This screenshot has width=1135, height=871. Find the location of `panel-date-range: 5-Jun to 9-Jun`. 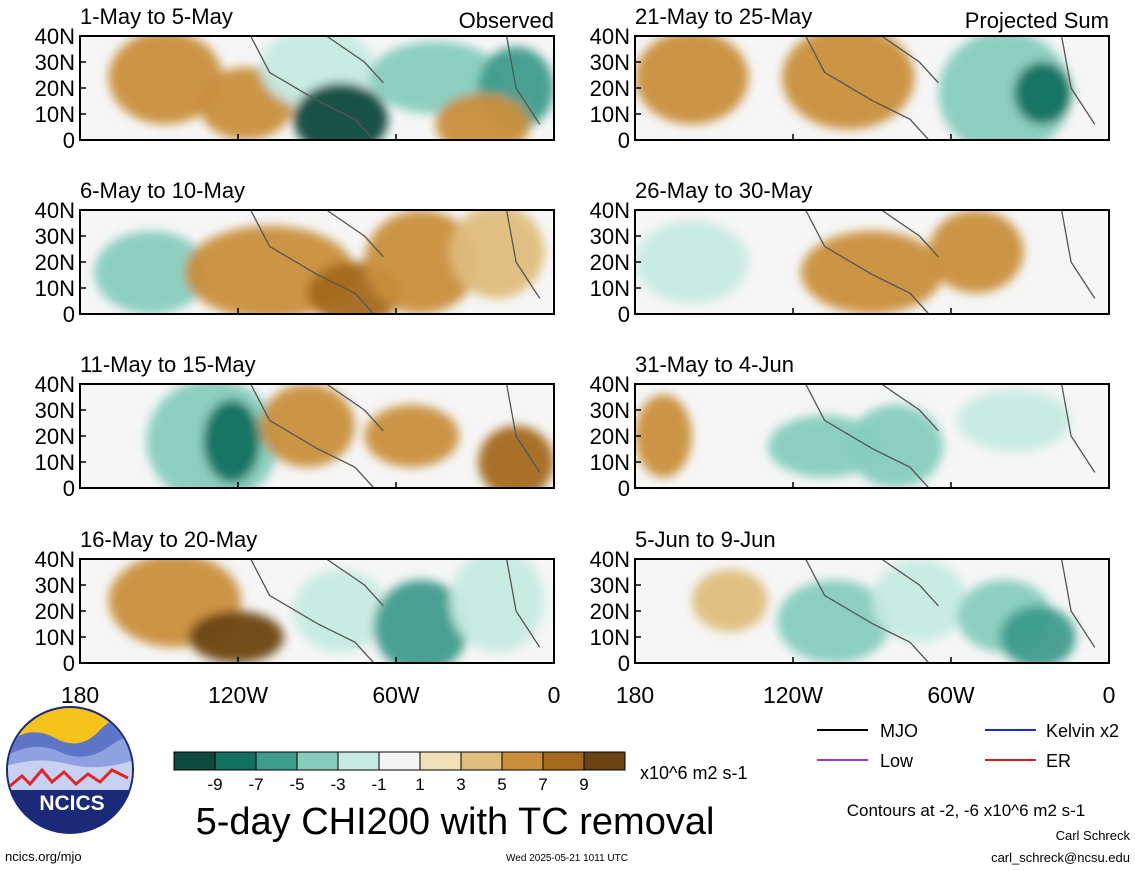

panel-date-range: 5-Jun to 9-Jun is located at coordinates (705, 539).